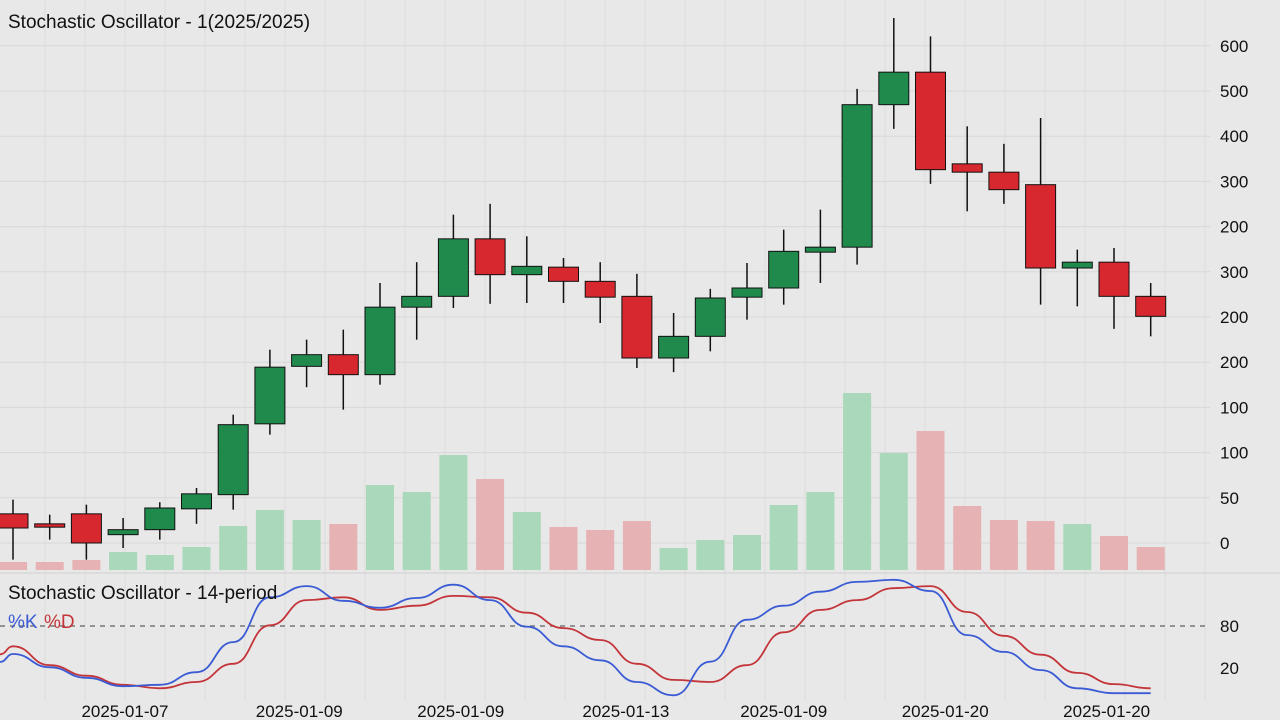  Describe the element at coordinates (142, 593) in the screenshot. I see `oscillator-title: Stochastic Oscillator - 14-period` at that location.